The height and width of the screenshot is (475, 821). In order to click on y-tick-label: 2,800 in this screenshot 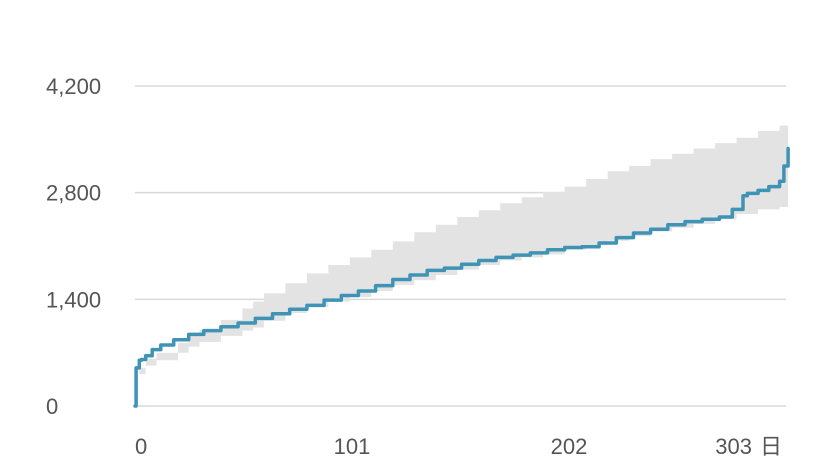, I will do `click(73, 193)`.